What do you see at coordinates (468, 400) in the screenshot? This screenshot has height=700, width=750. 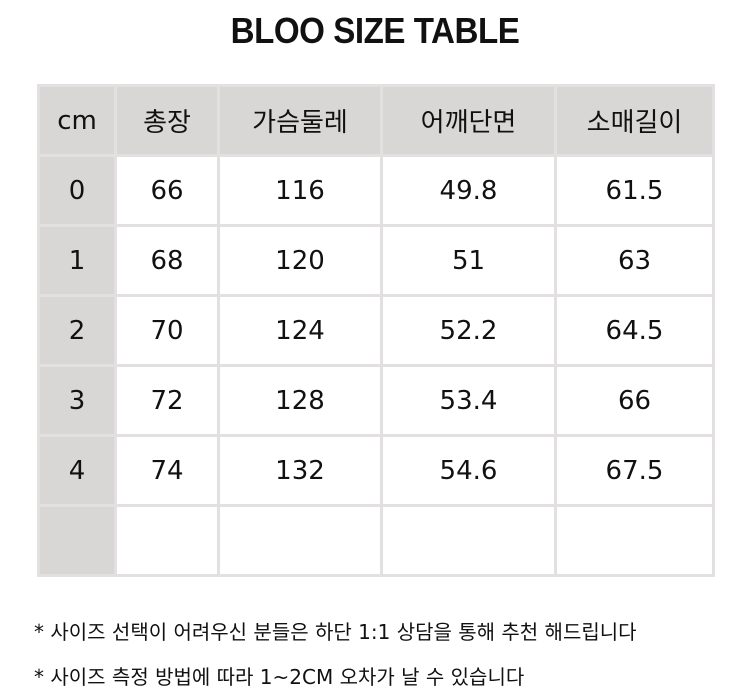 I see `table-cell: 53.4` at bounding box center [468, 400].